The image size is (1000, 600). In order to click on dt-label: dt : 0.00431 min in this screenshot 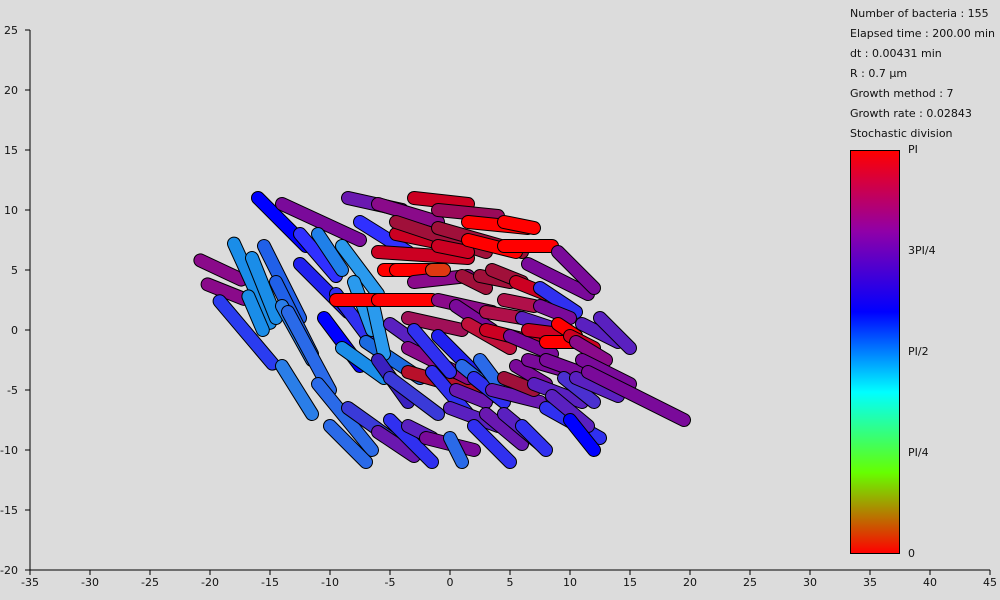, I will do `click(896, 53)`.